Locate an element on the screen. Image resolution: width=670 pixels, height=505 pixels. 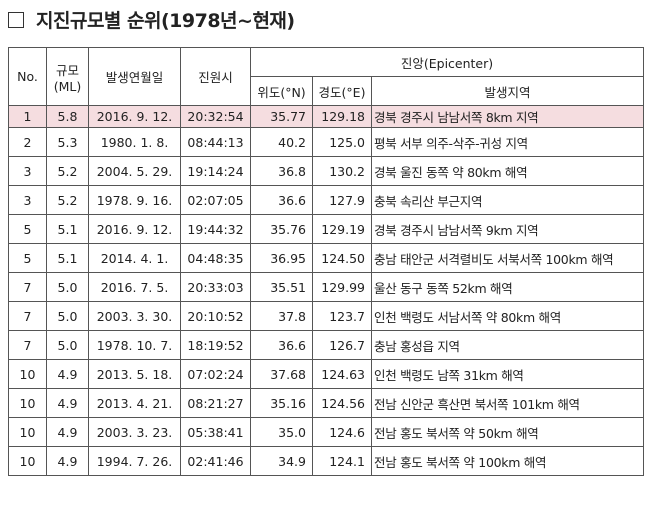
table-cell: 2014. 4. 1. is located at coordinates (134, 258).